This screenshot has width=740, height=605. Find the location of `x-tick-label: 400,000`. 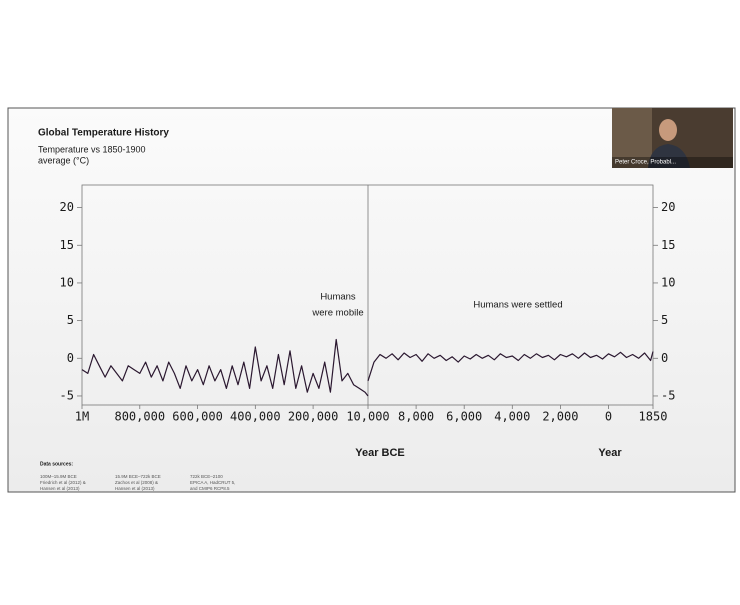

x-tick-label: 400,000 is located at coordinates (255, 417).